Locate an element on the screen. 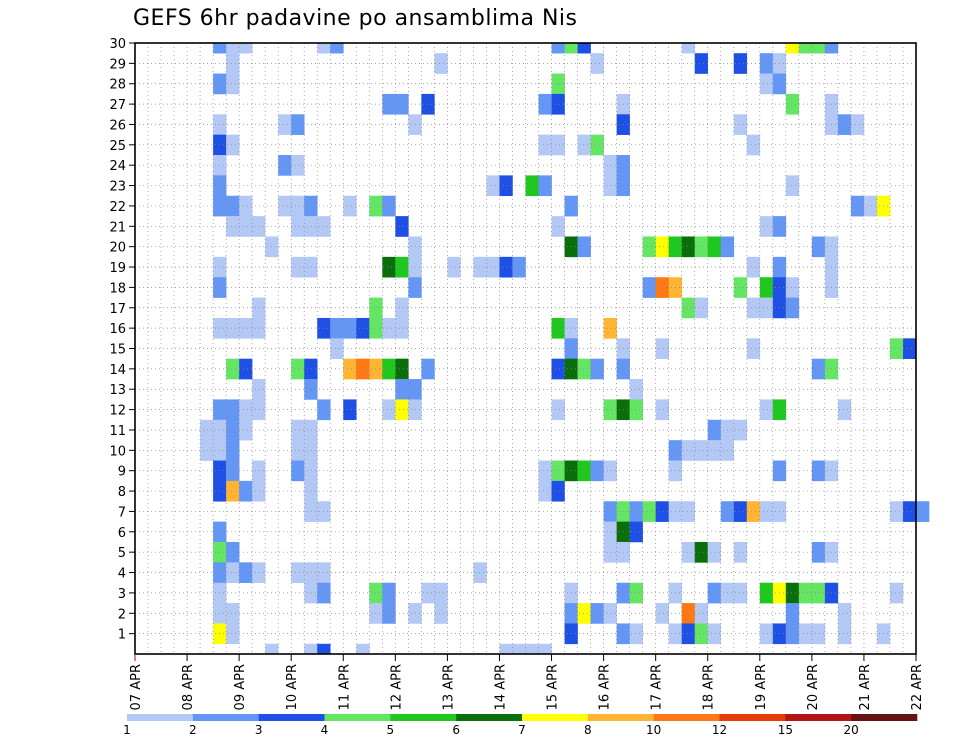 This screenshot has height=742, width=960. colorbar-label: 2 is located at coordinates (193, 730).